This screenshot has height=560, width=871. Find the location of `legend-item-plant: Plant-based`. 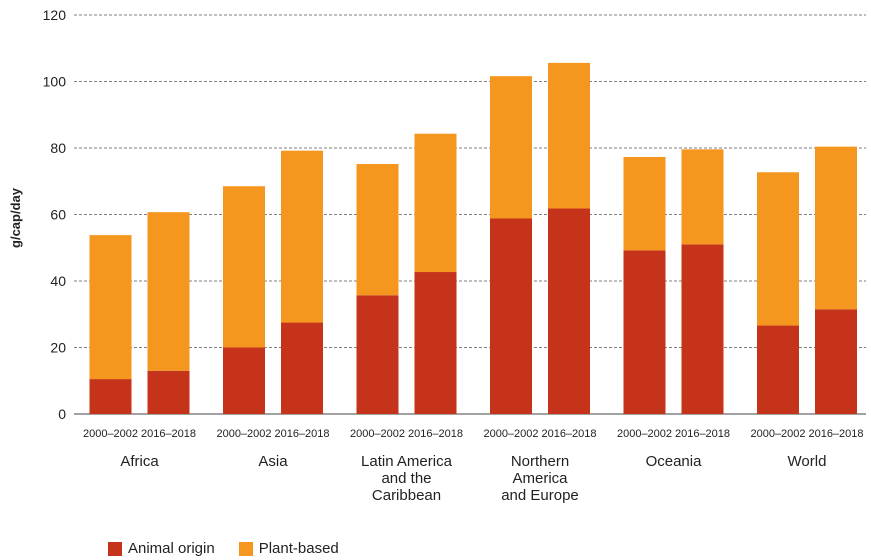

legend-item-plant: Plant-based is located at coordinates (288, 548).